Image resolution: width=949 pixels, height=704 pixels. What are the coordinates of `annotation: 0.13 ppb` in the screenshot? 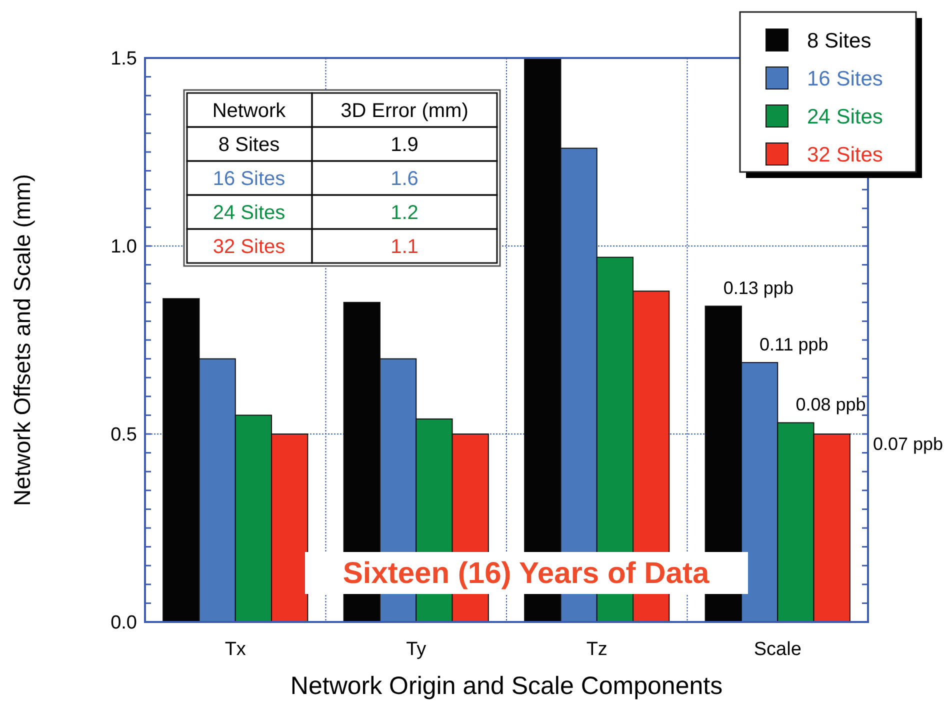 It's located at (758, 288).